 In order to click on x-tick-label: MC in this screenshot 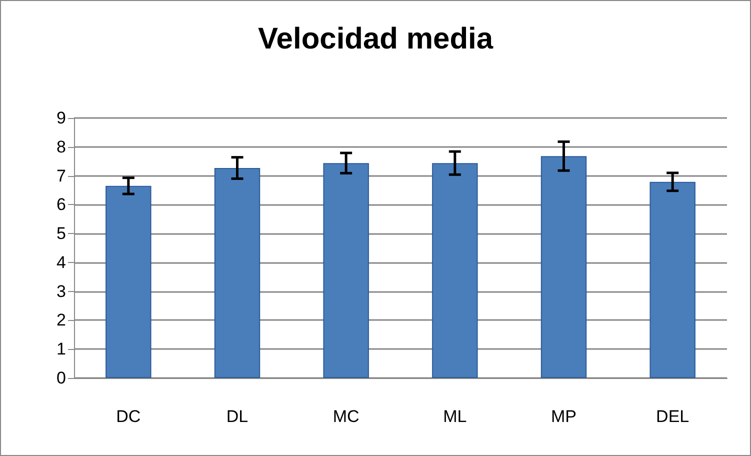, I will do `click(346, 416)`.